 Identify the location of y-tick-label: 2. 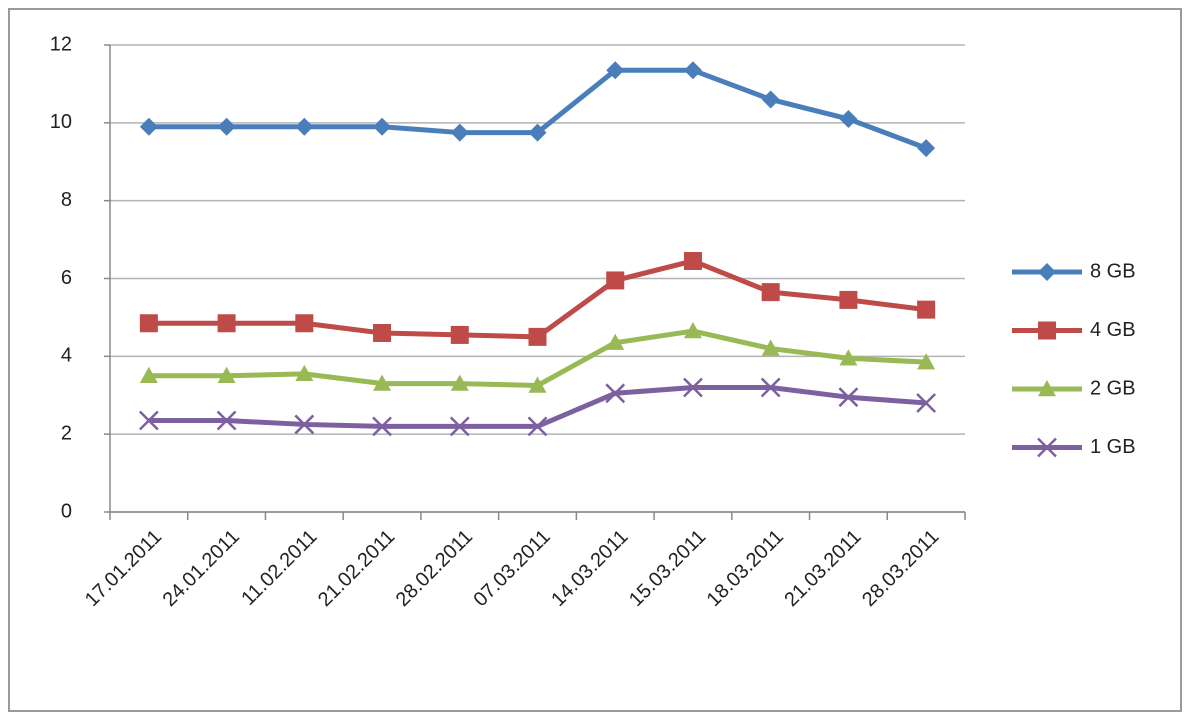
(66, 433).